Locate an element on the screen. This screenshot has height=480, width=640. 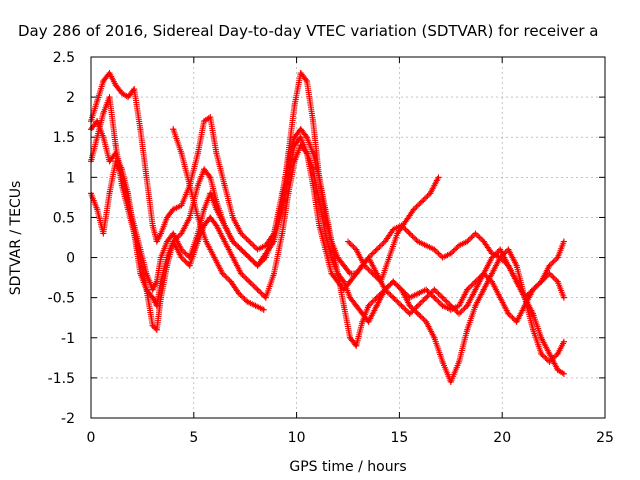
y-tick-label: 2.5 is located at coordinates (64, 58).